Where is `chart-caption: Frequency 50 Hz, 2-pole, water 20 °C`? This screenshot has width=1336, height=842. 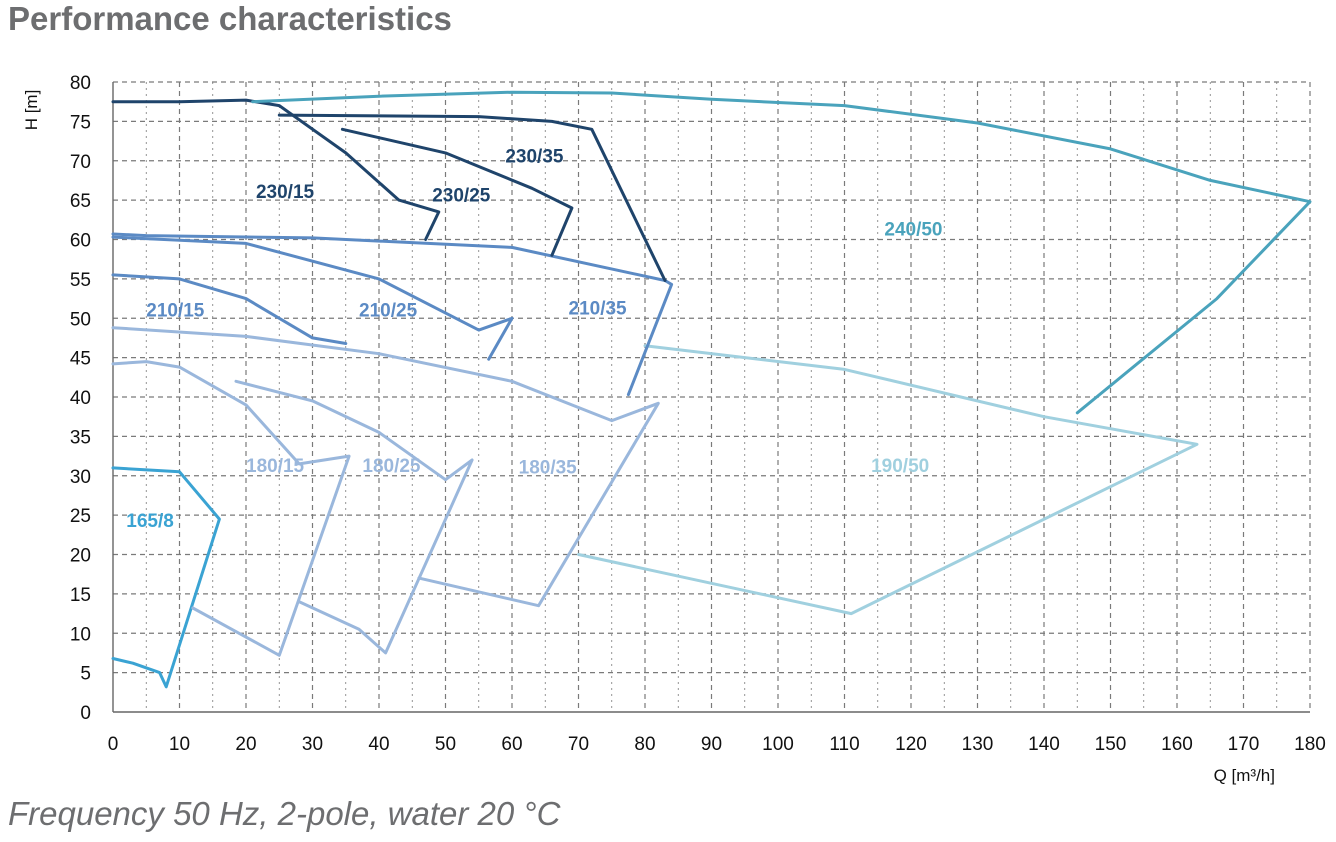 chart-caption: Frequency 50 Hz, 2-pole, water 20 °C is located at coordinates (284, 813).